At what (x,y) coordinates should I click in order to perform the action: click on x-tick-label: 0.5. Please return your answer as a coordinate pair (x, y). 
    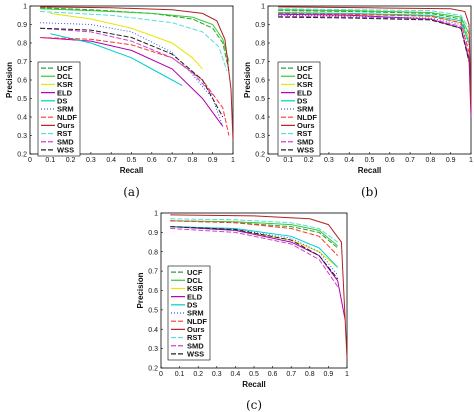
    Looking at the image, I should click on (370, 160).